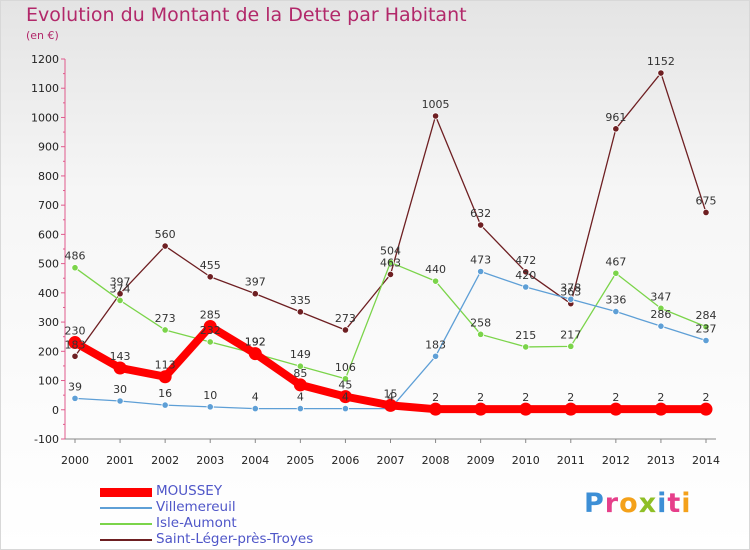 The height and width of the screenshot is (550, 750). What do you see at coordinates (674, 503) in the screenshot?
I see `logo-letter: t` at bounding box center [674, 503].